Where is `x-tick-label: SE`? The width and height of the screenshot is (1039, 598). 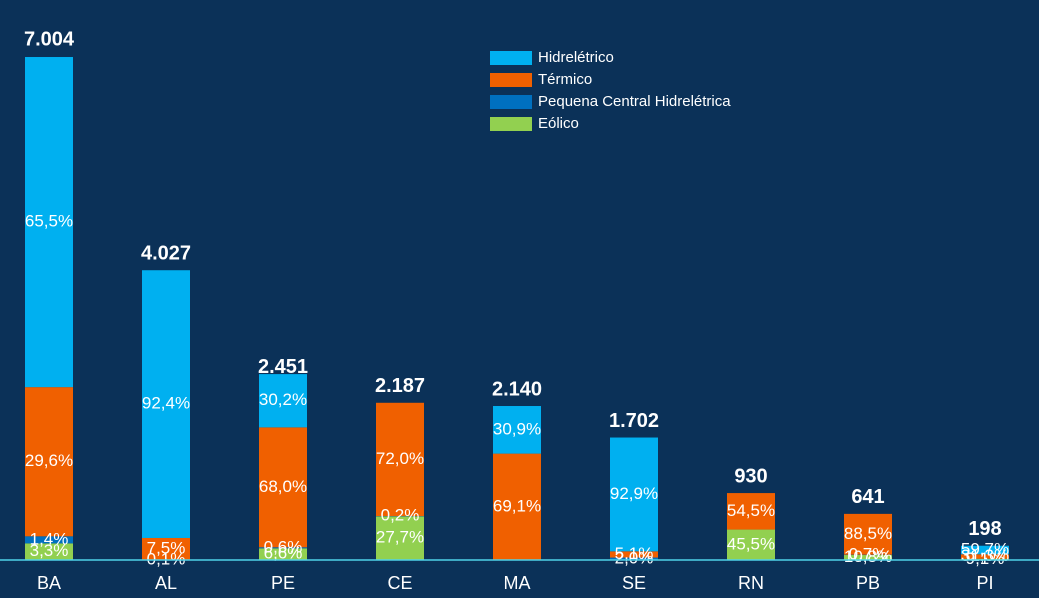 x-tick-label: SE is located at coordinates (634, 583).